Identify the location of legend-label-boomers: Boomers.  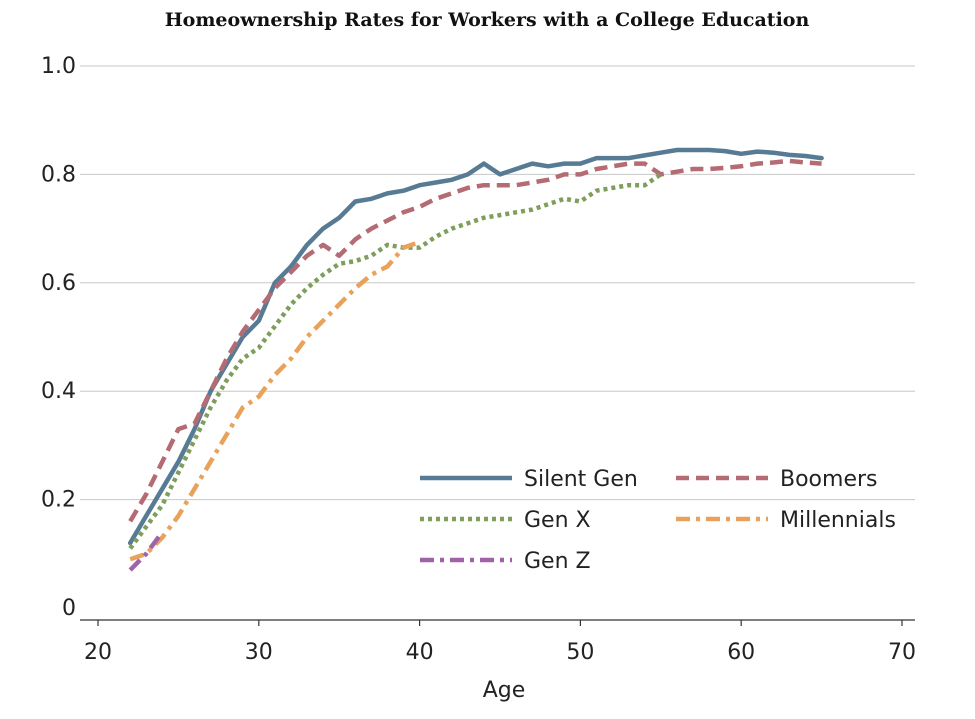
(829, 479).